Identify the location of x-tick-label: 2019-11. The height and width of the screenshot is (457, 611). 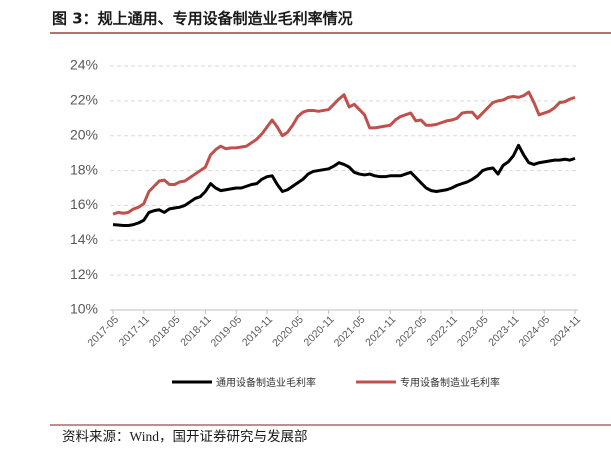
(257, 330).